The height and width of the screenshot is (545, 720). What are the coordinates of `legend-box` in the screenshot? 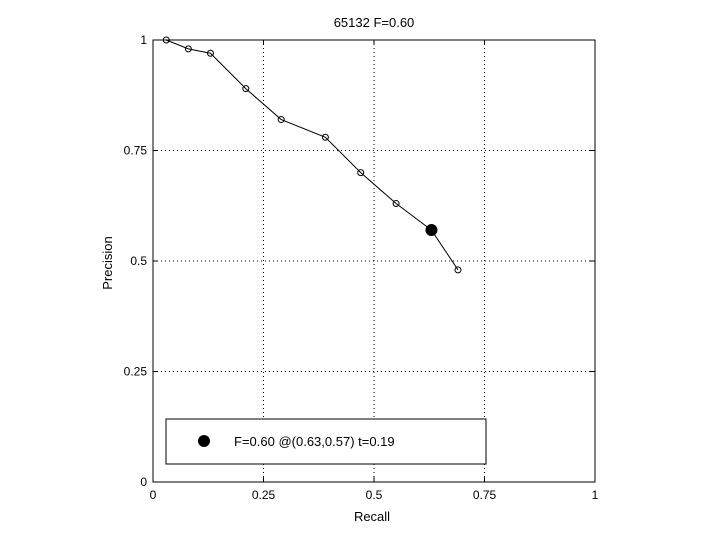 It's located at (326, 441).